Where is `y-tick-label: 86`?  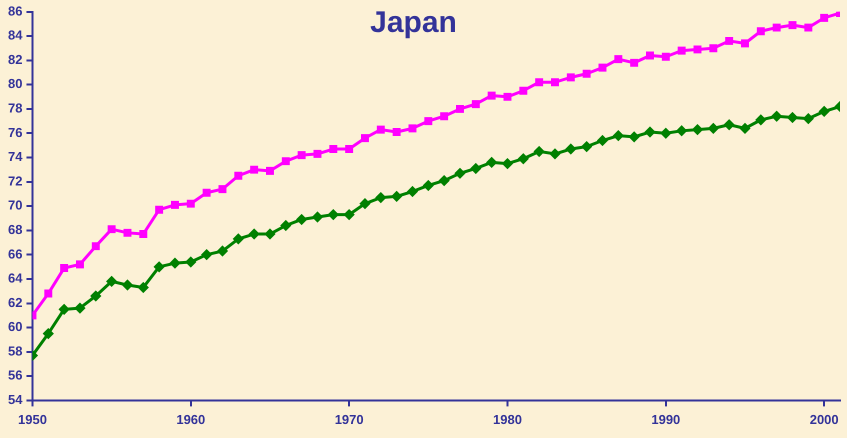 y-tick-label: 86 is located at coordinates (15, 10).